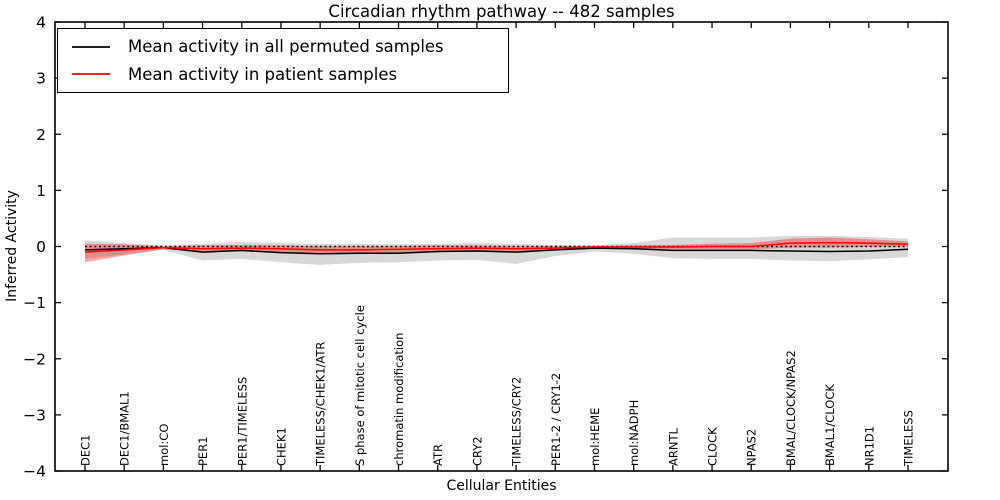  I want to click on y-tick-label: −1, so click(34, 303).